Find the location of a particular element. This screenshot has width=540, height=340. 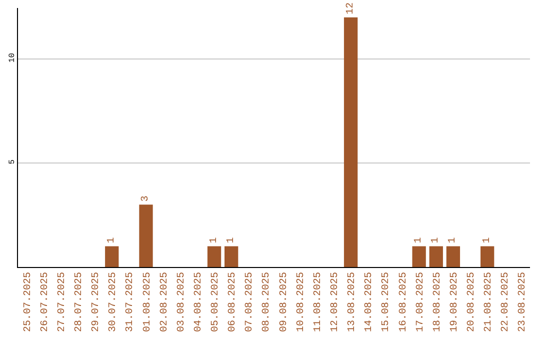

x-tick-label: 12.08.2025 is located at coordinates (335, 302).